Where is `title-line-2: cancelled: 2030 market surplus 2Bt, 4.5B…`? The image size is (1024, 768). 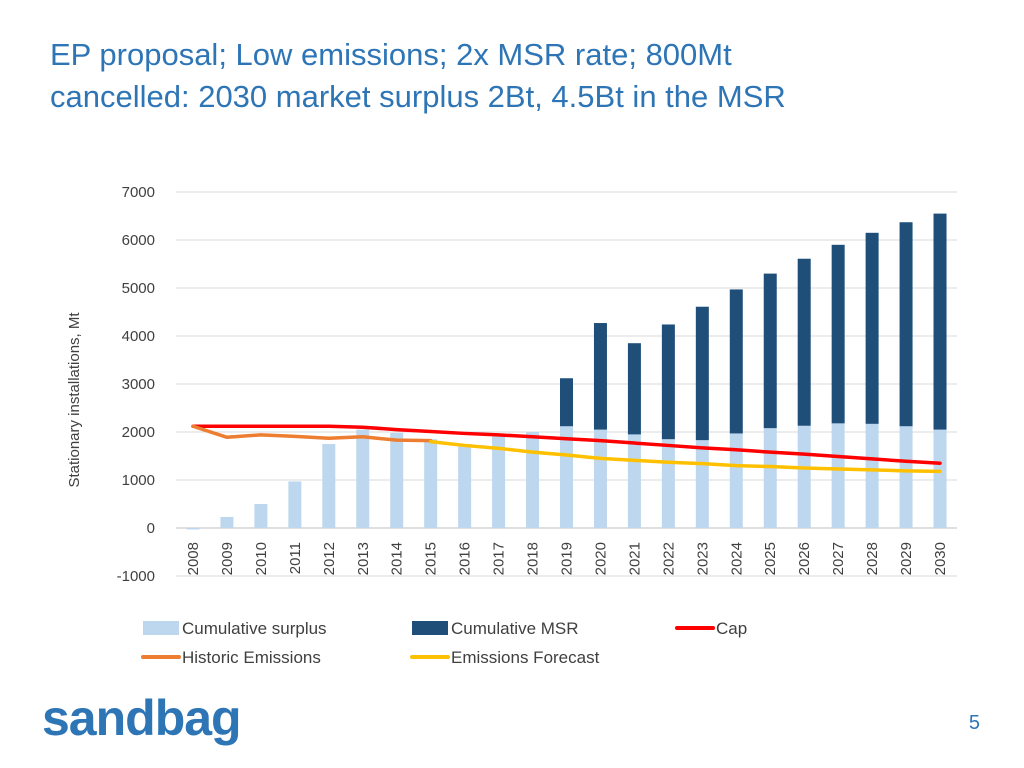 title-line-2: cancelled: 2030 market surplus 2Bt, 4.5B… is located at coordinates (418, 96).